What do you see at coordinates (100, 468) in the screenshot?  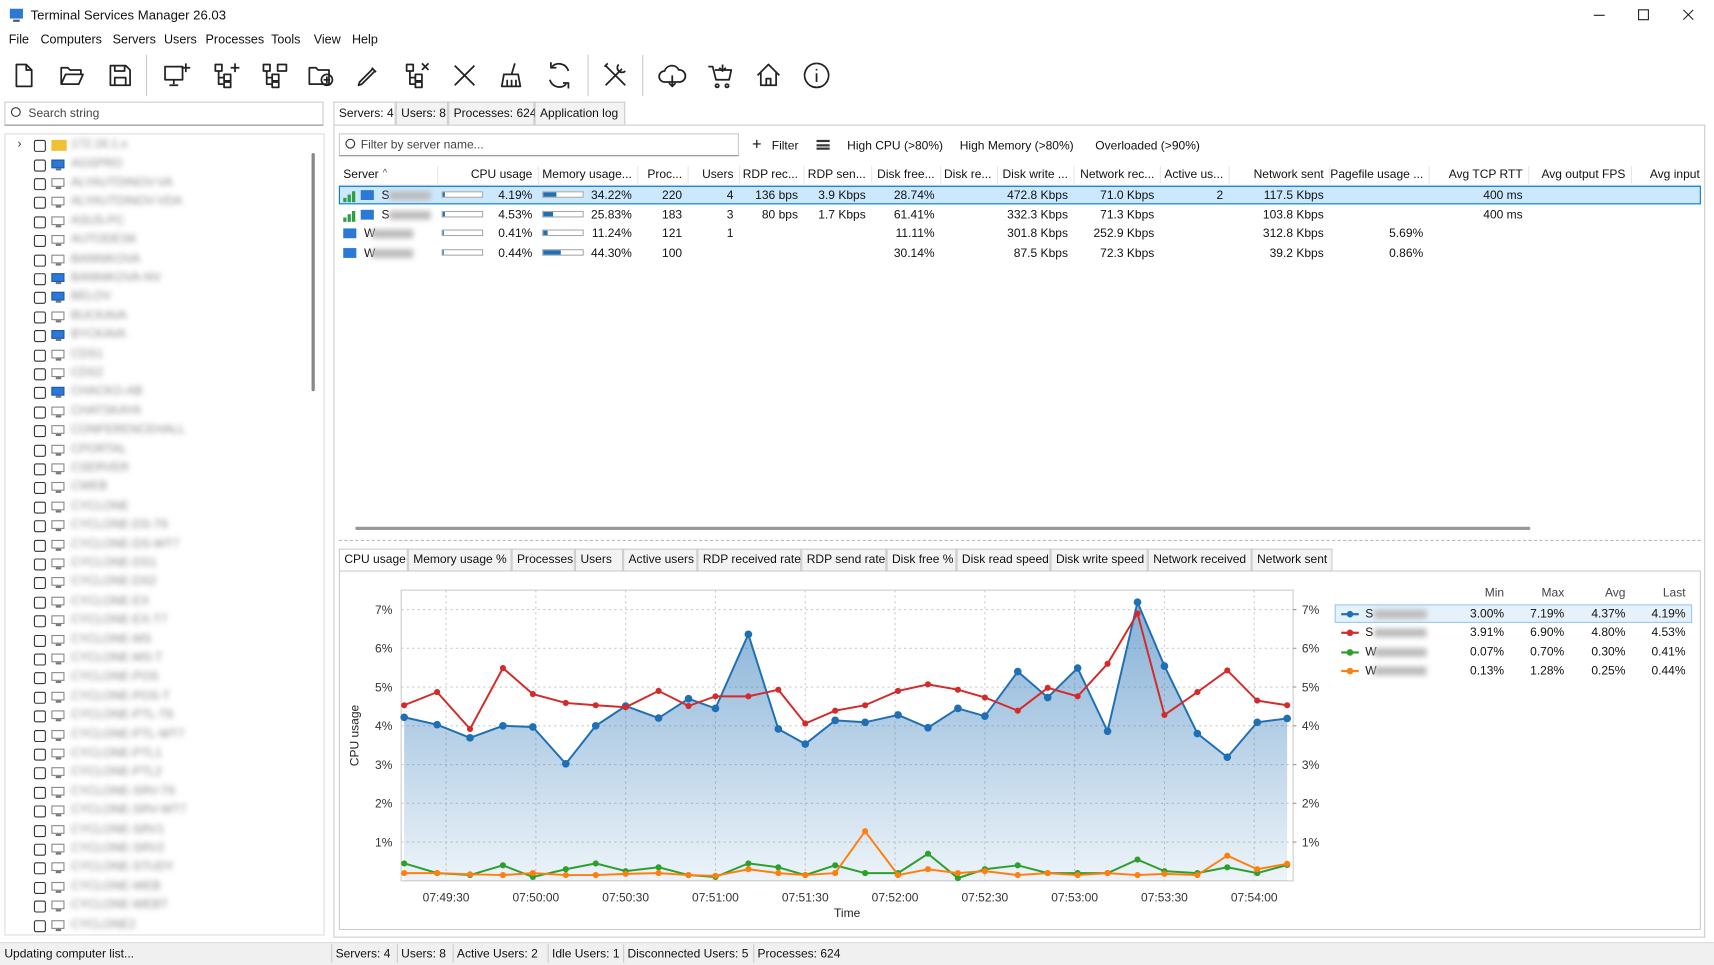 I see `tree-item: CSERVER` at bounding box center [100, 468].